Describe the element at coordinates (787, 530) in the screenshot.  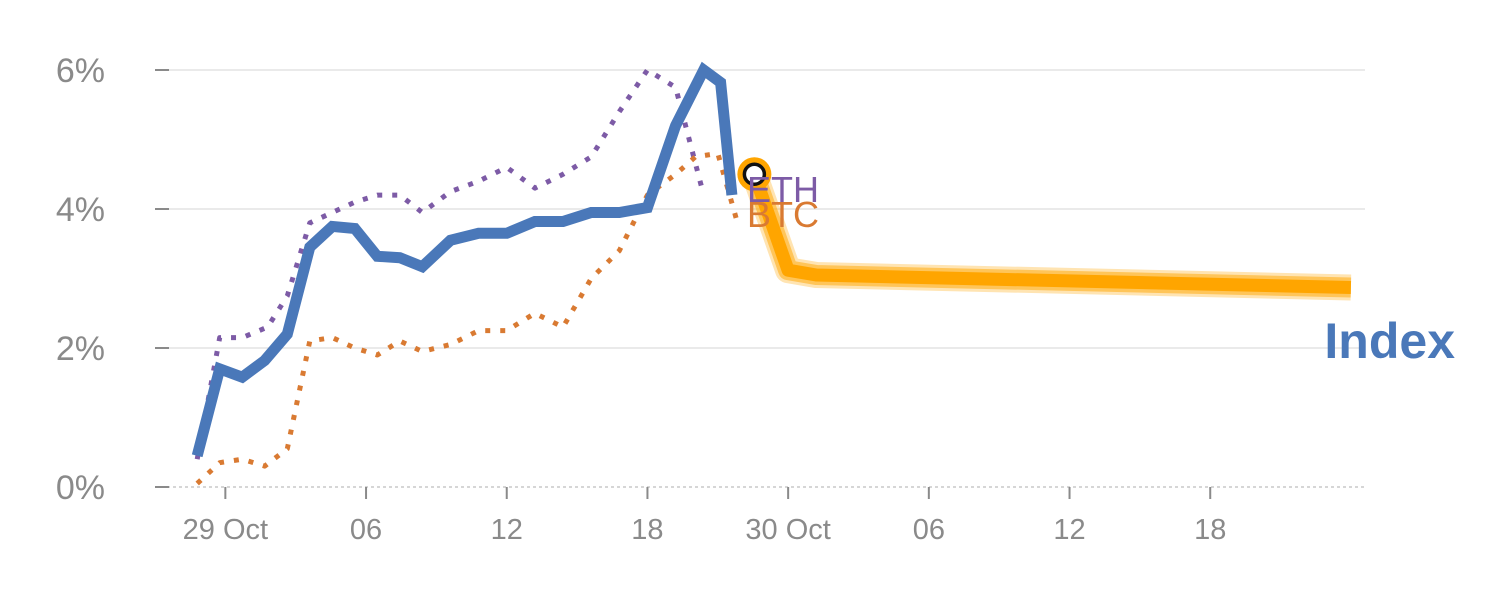
I see `x-tick-label: 30 Oct` at that location.